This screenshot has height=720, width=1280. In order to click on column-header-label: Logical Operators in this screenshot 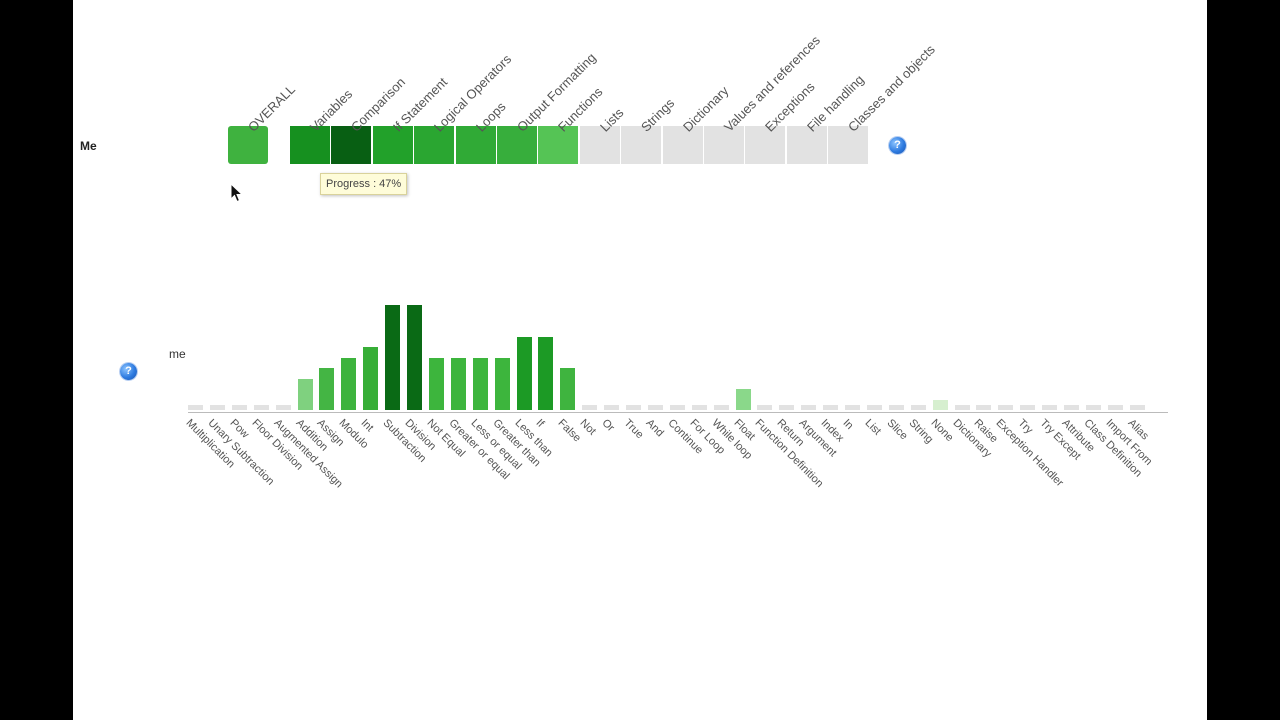, I will do `click(473, 93)`.